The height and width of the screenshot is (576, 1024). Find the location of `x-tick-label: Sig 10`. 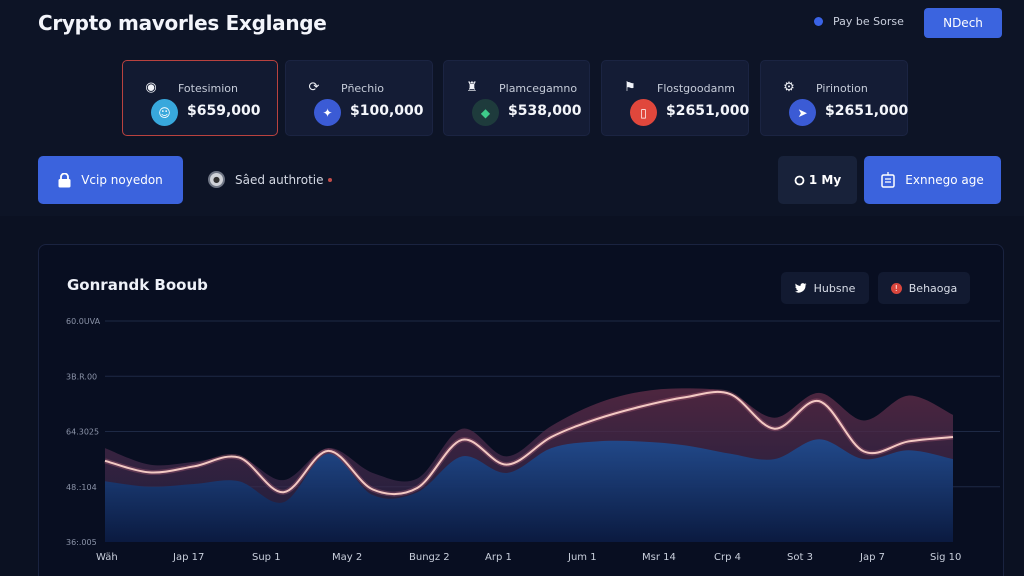

x-tick-label: Sig 10 is located at coordinates (945, 557).